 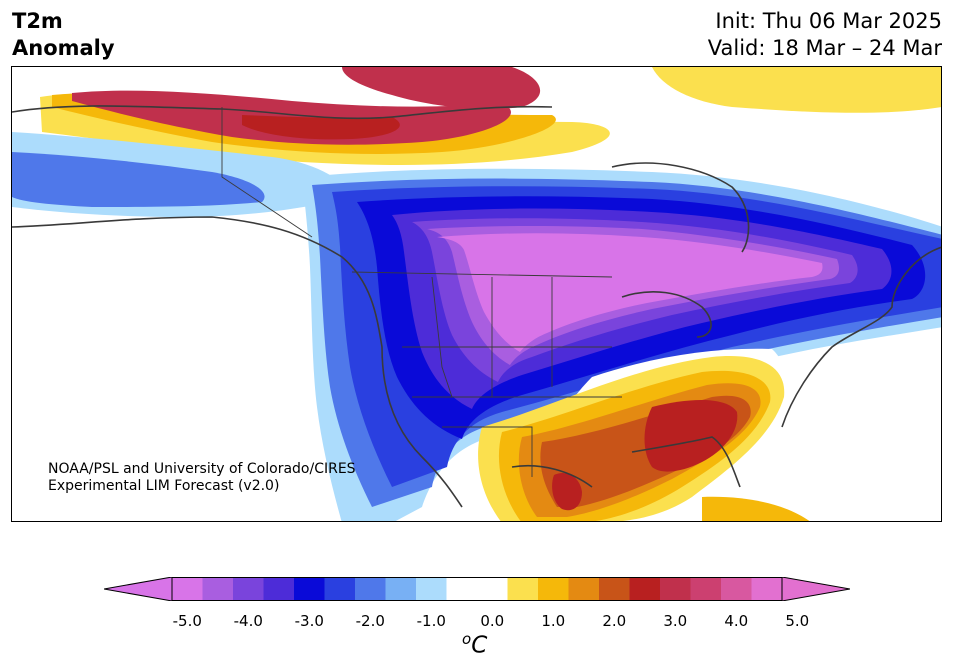 I want to click on title-line-anomaly: Anomaly, so click(x=63, y=48).